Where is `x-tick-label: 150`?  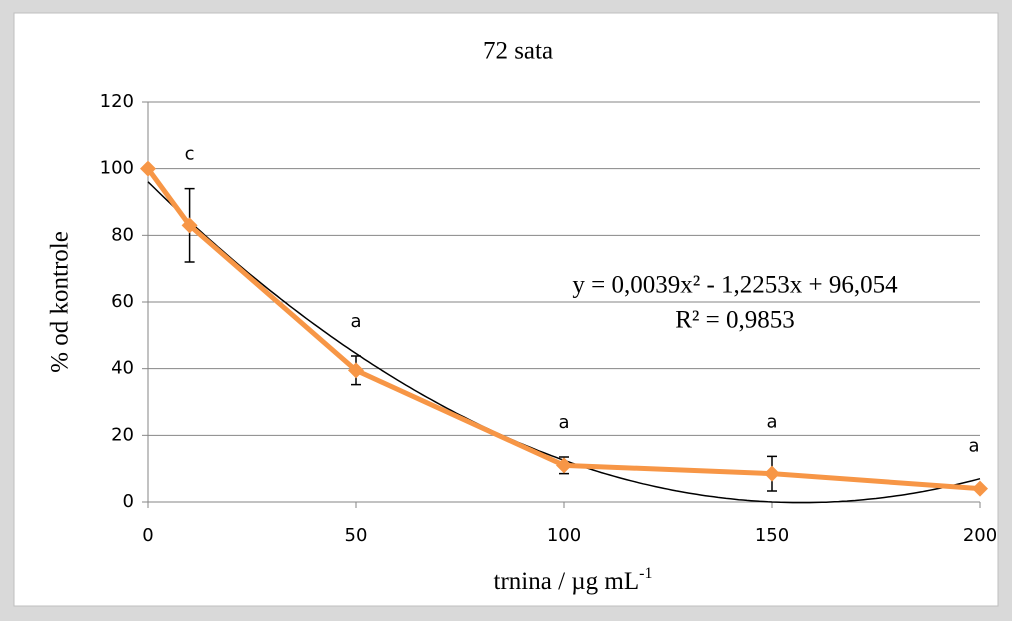 x-tick-label: 150 is located at coordinates (772, 535).